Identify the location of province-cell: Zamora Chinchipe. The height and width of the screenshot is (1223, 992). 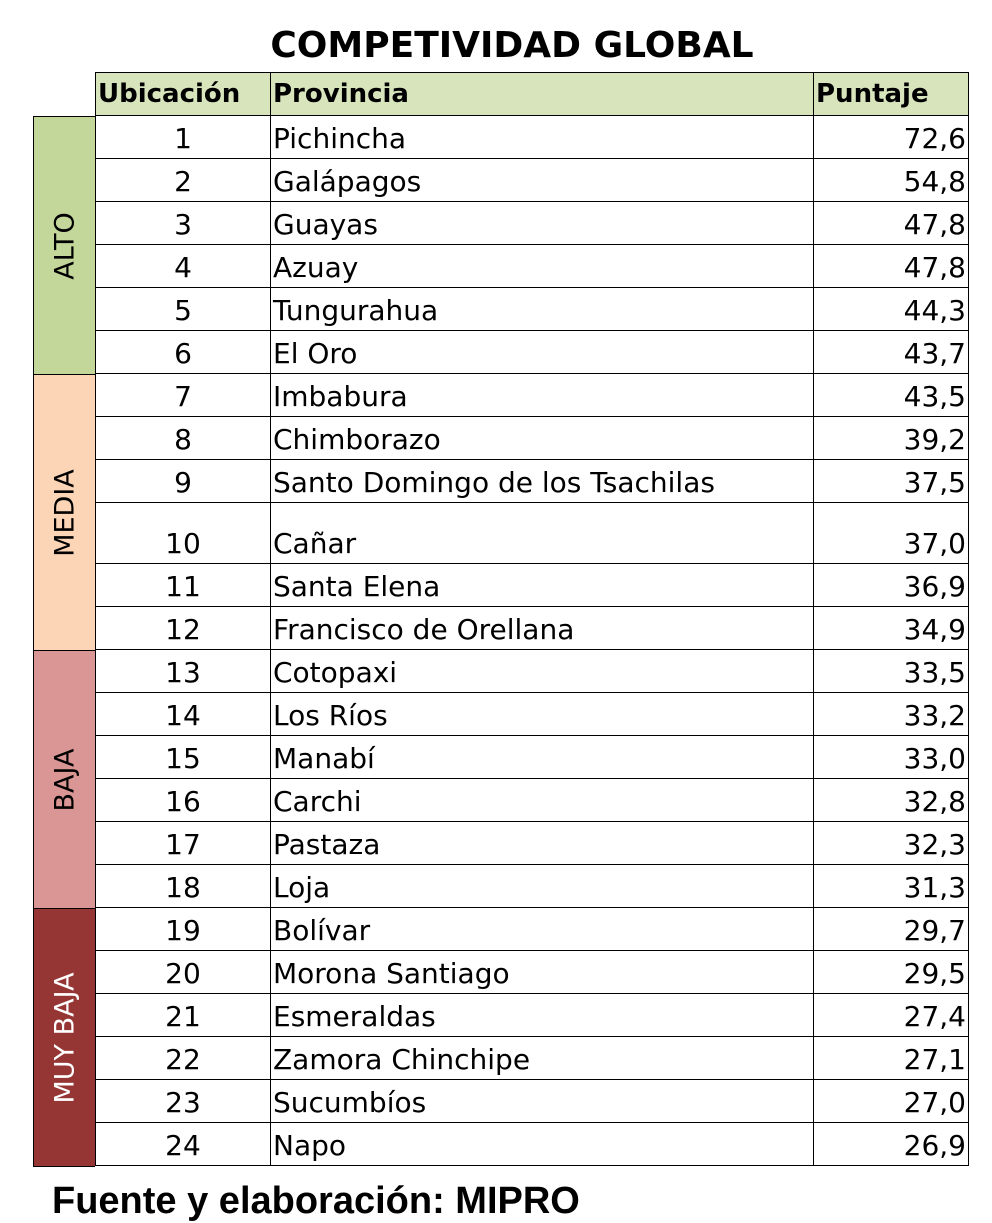
(542, 1058).